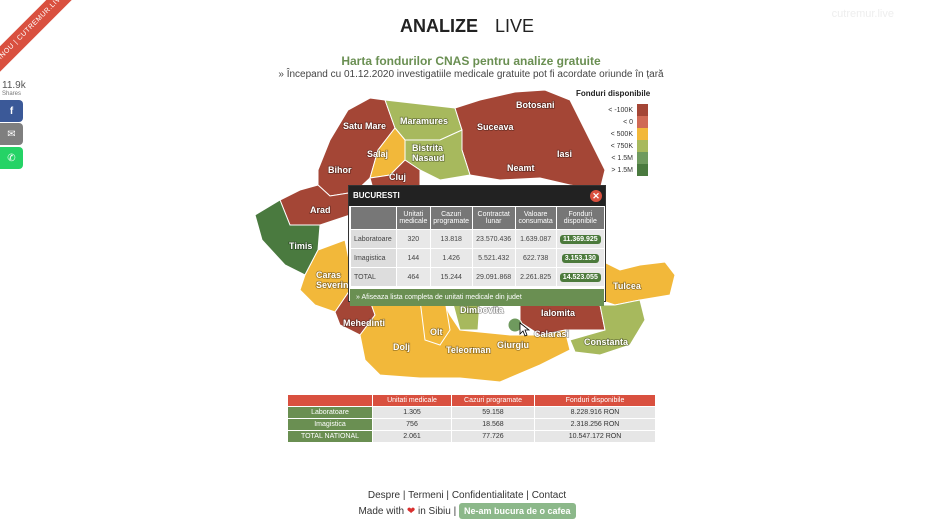 The width and height of the screenshot is (934, 530). I want to click on popup-col-header: Contractat lunar, so click(493, 218).